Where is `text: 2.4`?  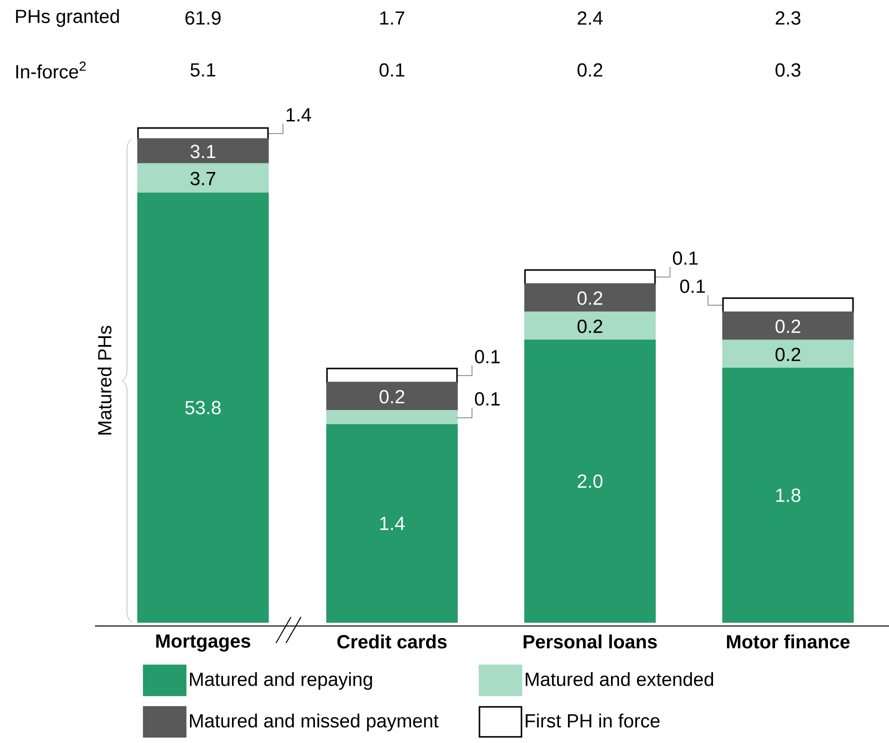
text: 2.4 is located at coordinates (590, 18).